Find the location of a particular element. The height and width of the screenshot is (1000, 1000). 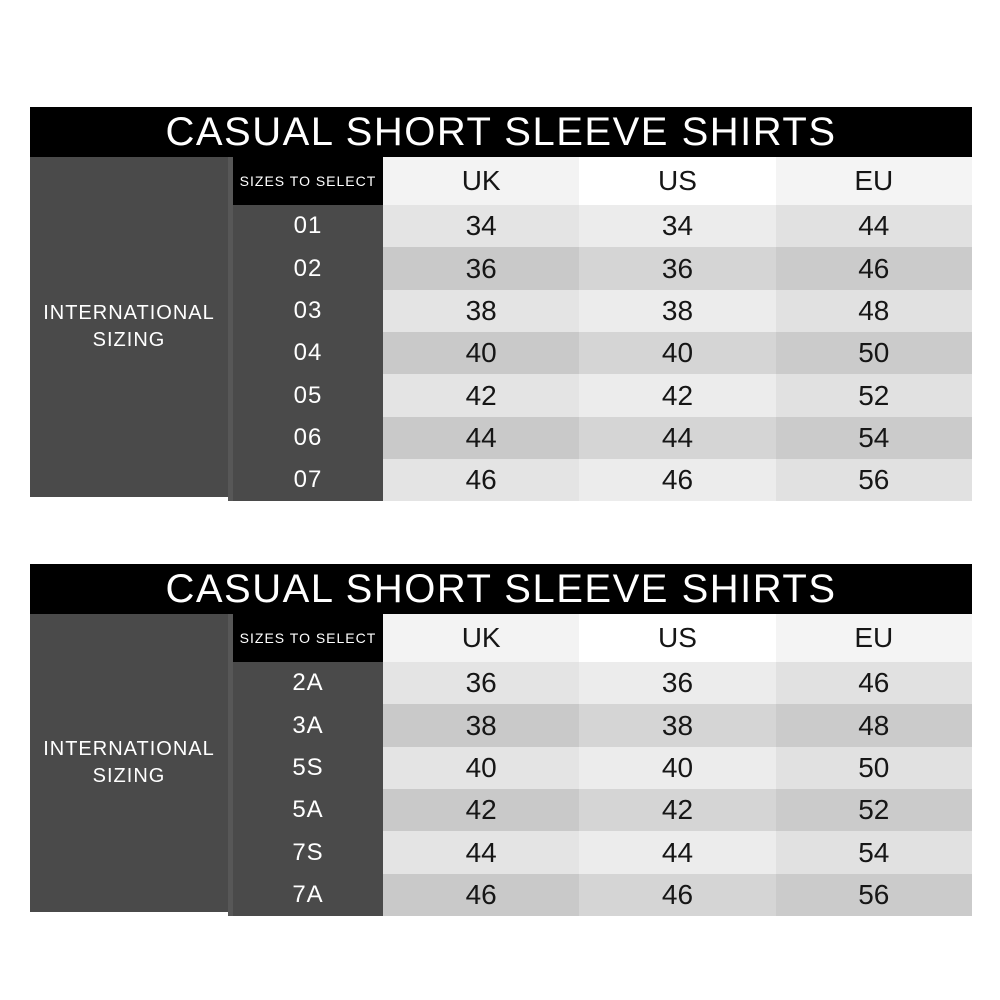

eu-column: EU 46 48 50 52 54 56 is located at coordinates (873, 765).